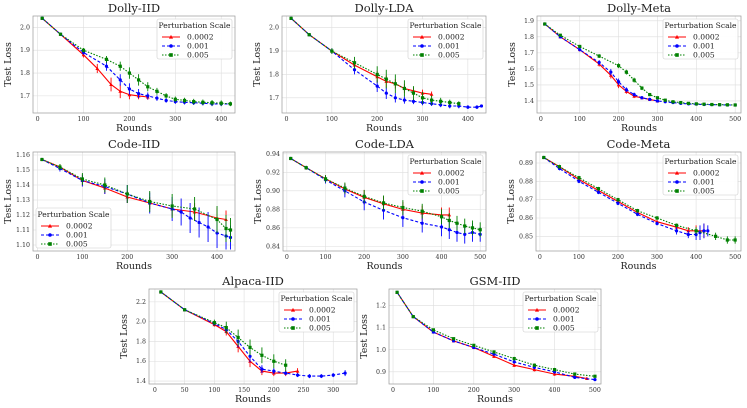 The height and width of the screenshot is (408, 747). I want to click on y-tick-label: 1.4, so click(141, 381).